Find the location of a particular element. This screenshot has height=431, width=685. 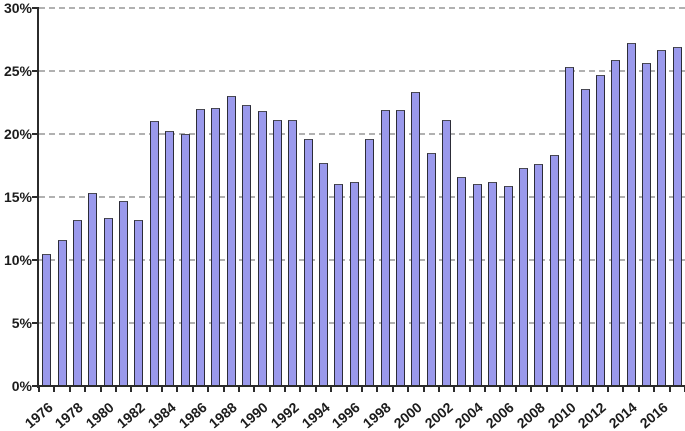

y-axis-label-10pct: 10% is located at coordinates (17, 260).